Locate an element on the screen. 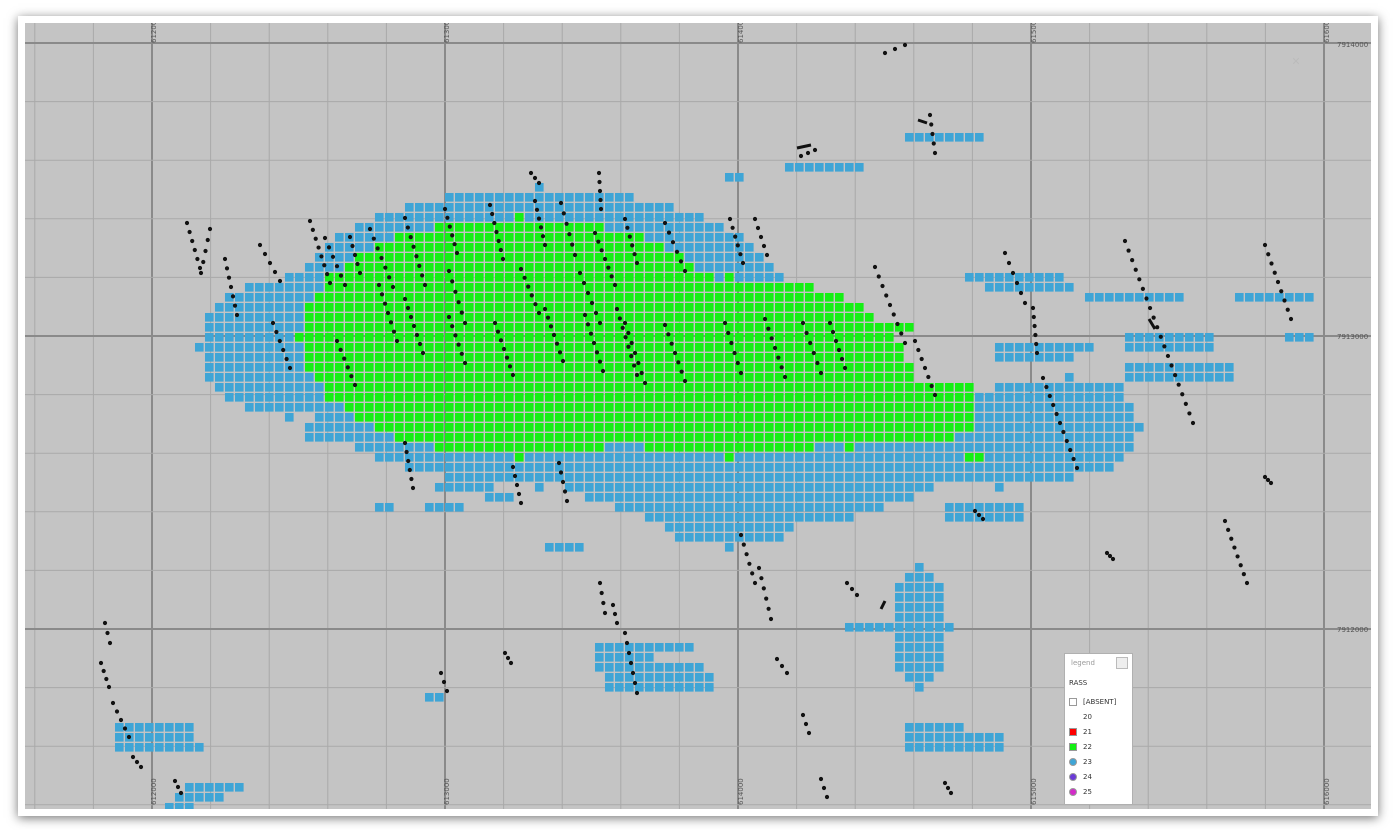  legend-item: 25 is located at coordinates (1080, 792).